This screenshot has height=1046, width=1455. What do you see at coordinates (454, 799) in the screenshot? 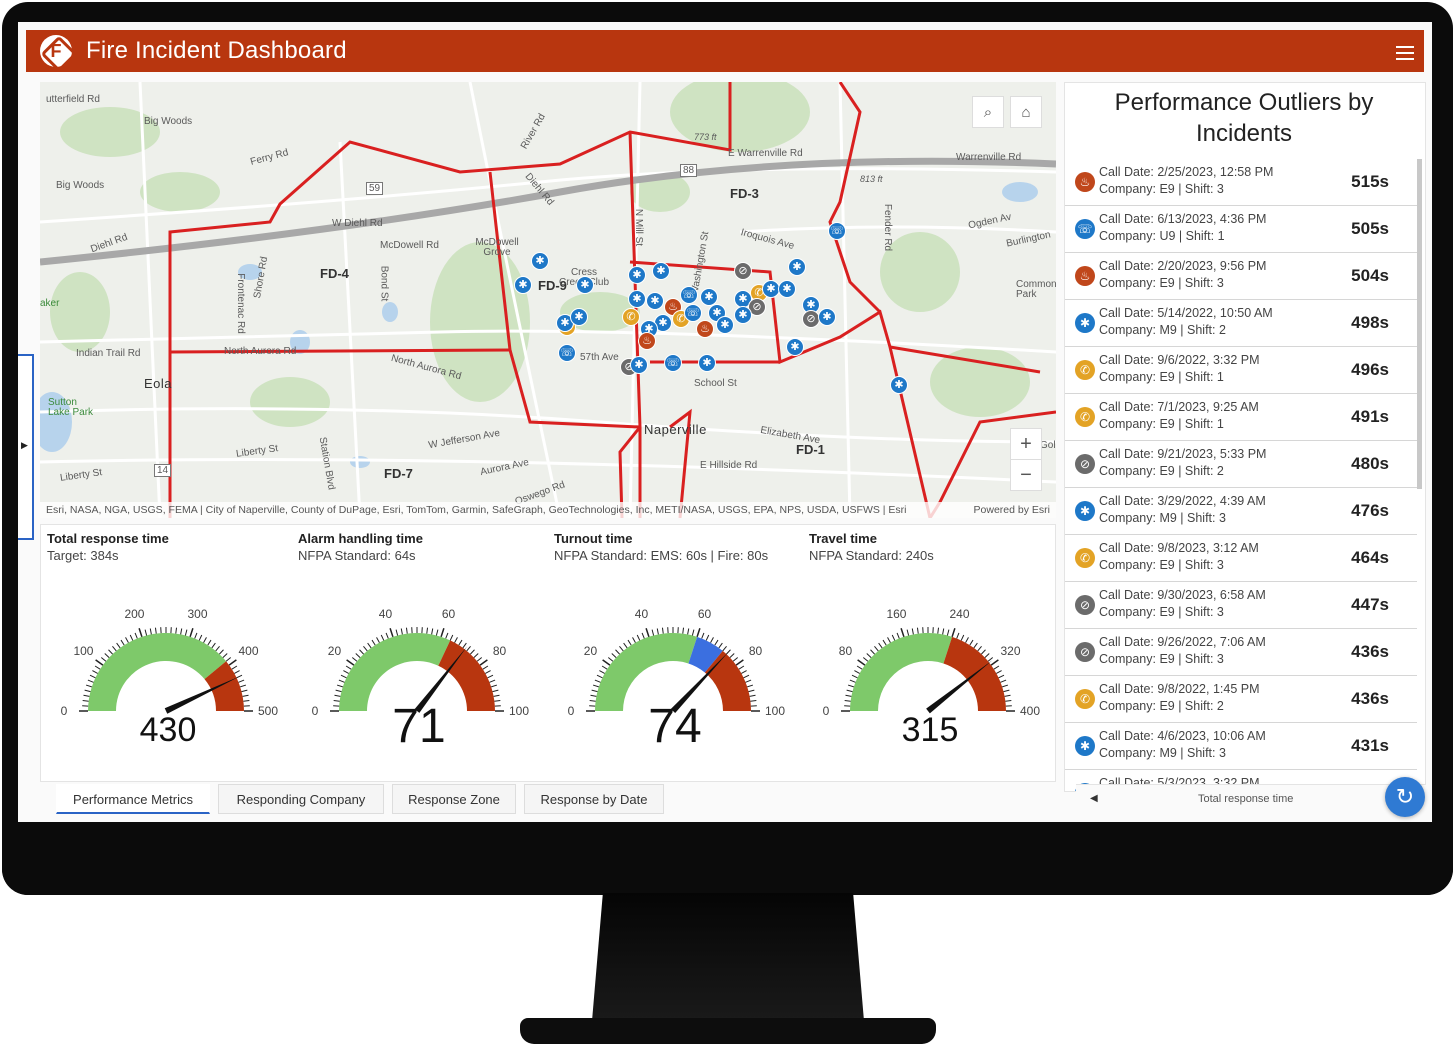
I see `tab-response-zone: Response Zone` at bounding box center [454, 799].